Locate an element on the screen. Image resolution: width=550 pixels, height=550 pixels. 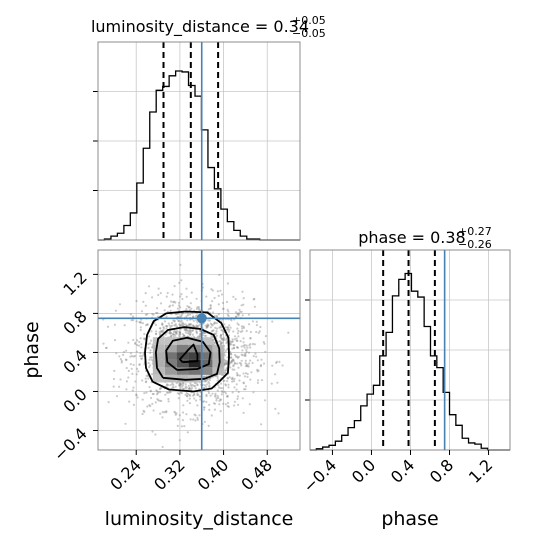
density-contours is located at coordinates (187, 351).